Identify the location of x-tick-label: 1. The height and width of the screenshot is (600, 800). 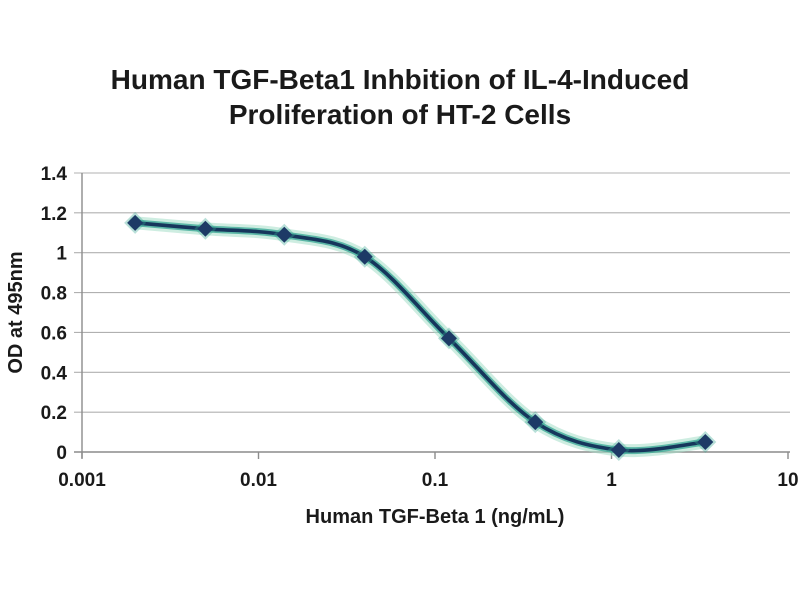
(611, 480).